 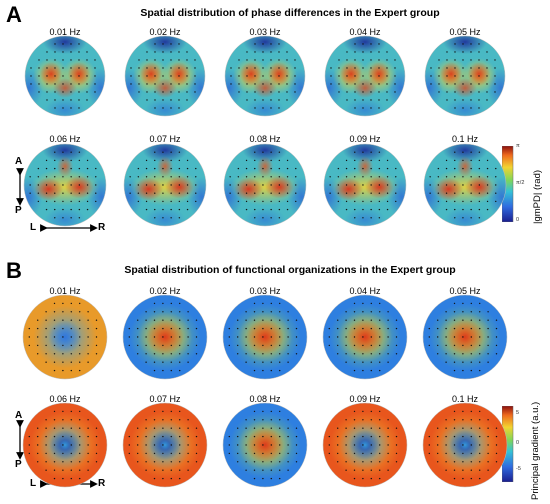 What do you see at coordinates (518, 443) in the screenshot?
I see `colorbar-b-tick: 0` at bounding box center [518, 443].